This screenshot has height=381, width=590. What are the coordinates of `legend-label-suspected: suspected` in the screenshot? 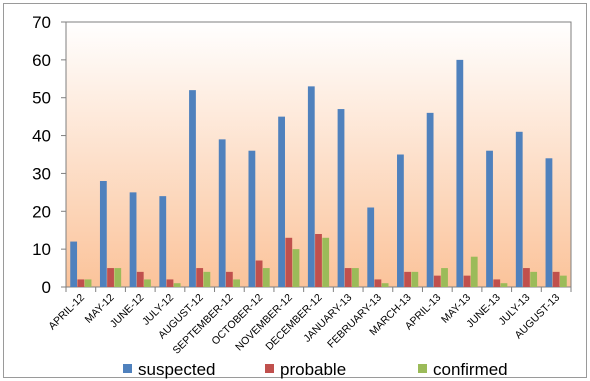 It's located at (177, 369).